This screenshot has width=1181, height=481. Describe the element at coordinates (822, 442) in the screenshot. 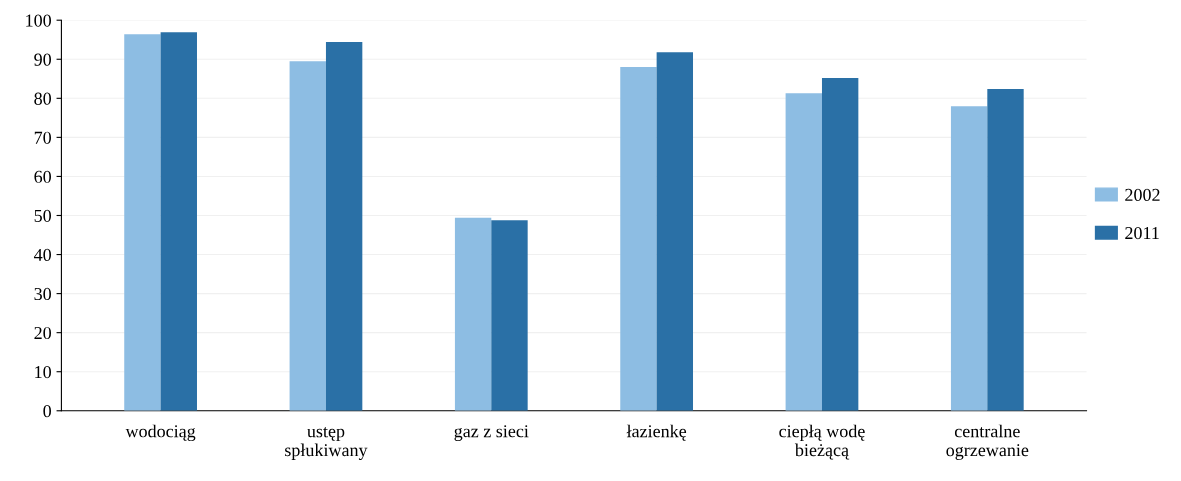

I see `x-tick-label: ciepłą wodę bieżącą` at that location.